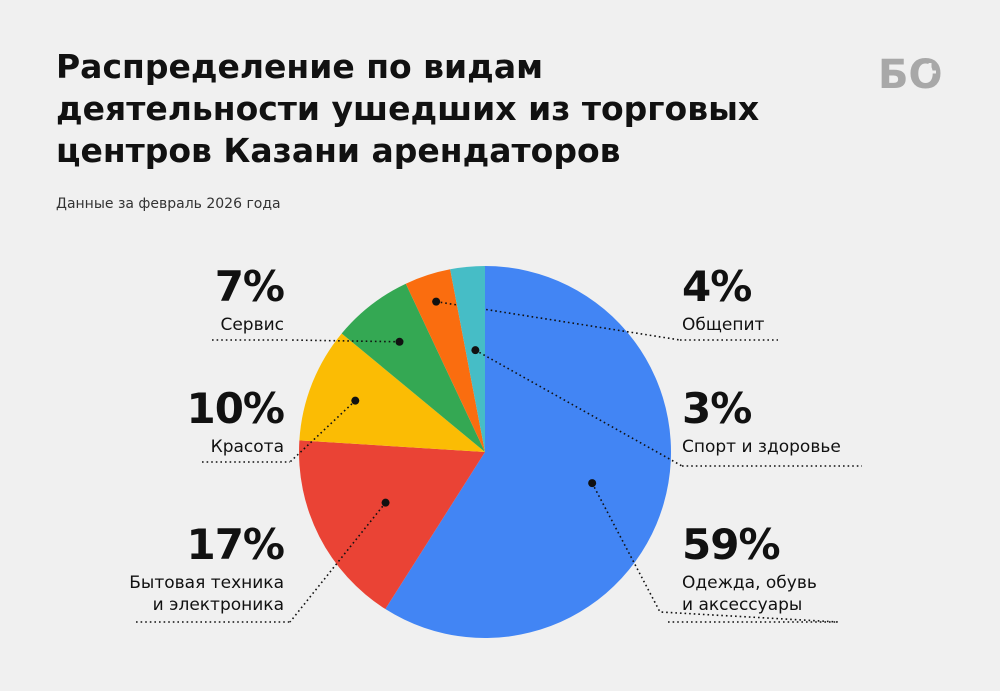  I want to click on slice-pct-3: 7%, so click(249, 286).